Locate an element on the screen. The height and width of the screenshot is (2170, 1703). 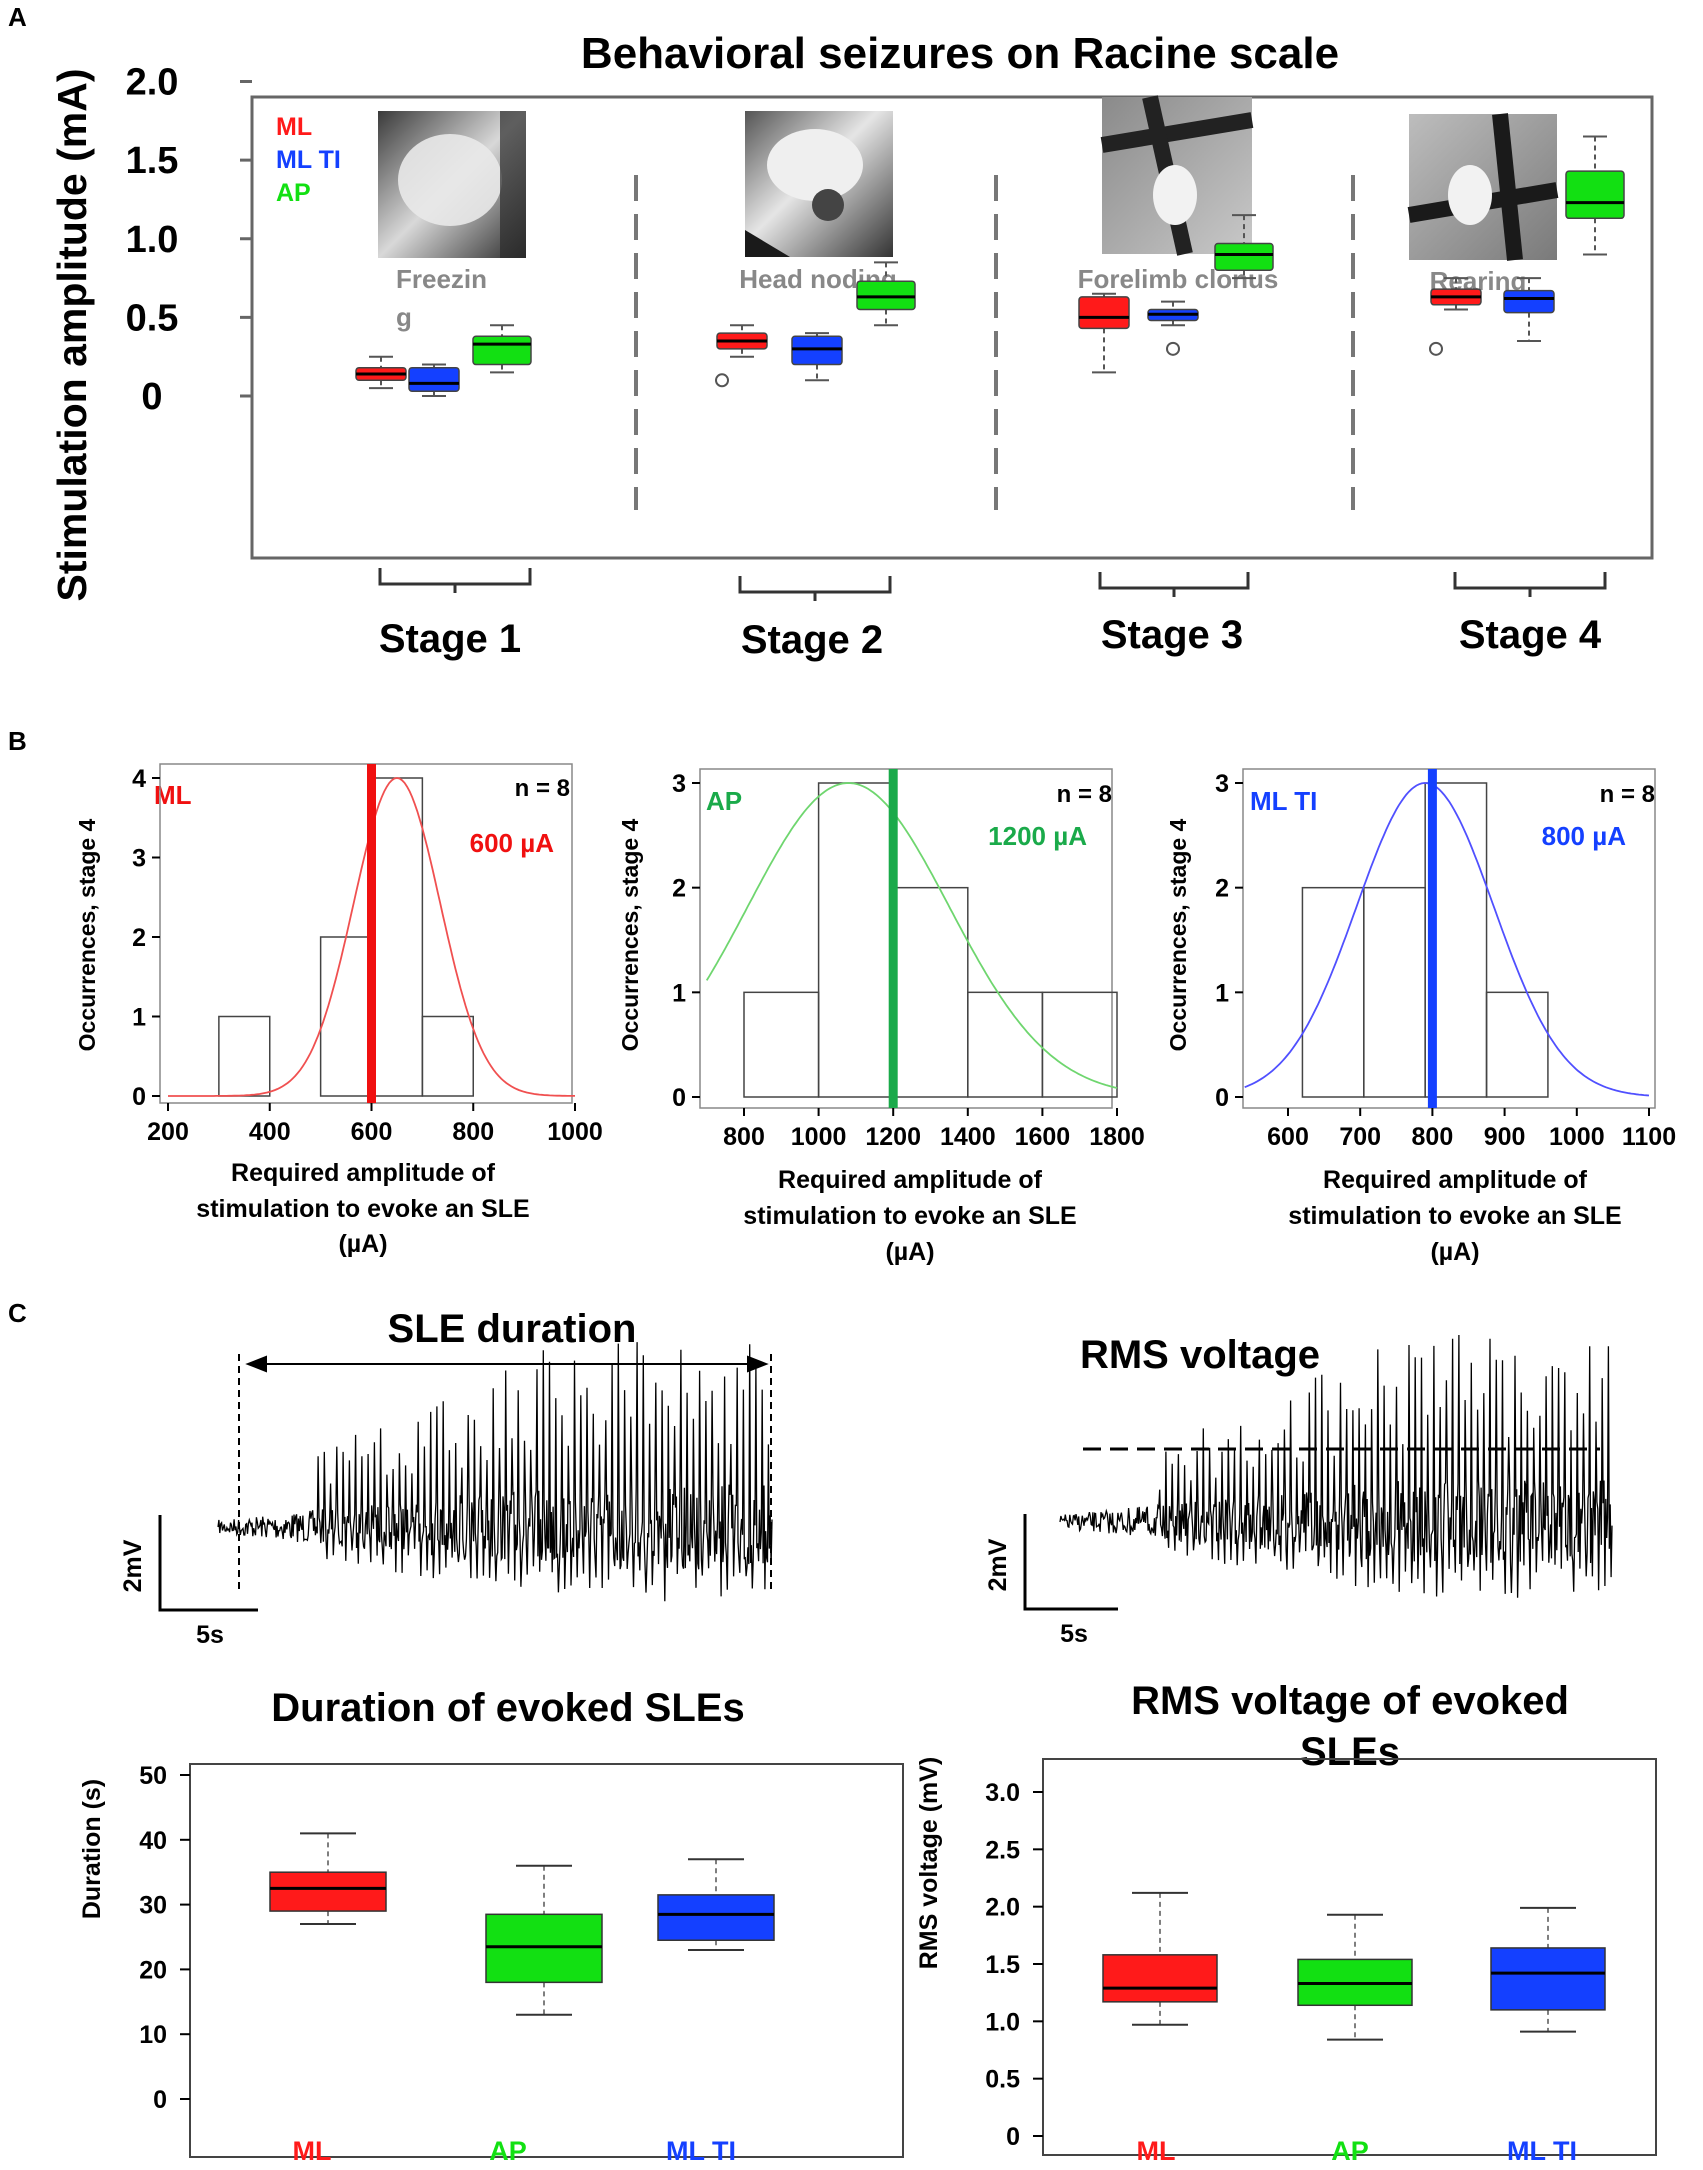
histogram-ml-xlabel-3: (µA) is located at coordinates (362, 1244).